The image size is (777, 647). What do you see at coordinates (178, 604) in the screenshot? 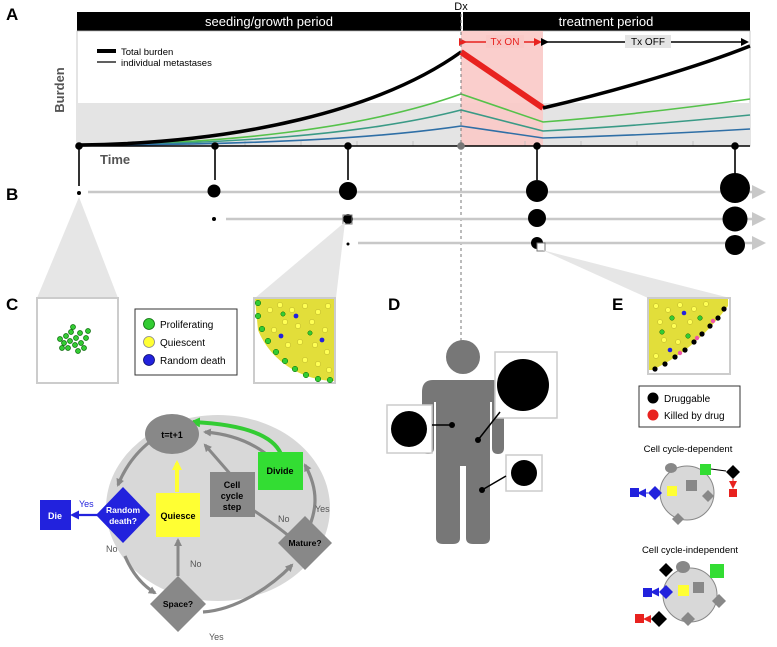
I see `node-space` at bounding box center [178, 604].